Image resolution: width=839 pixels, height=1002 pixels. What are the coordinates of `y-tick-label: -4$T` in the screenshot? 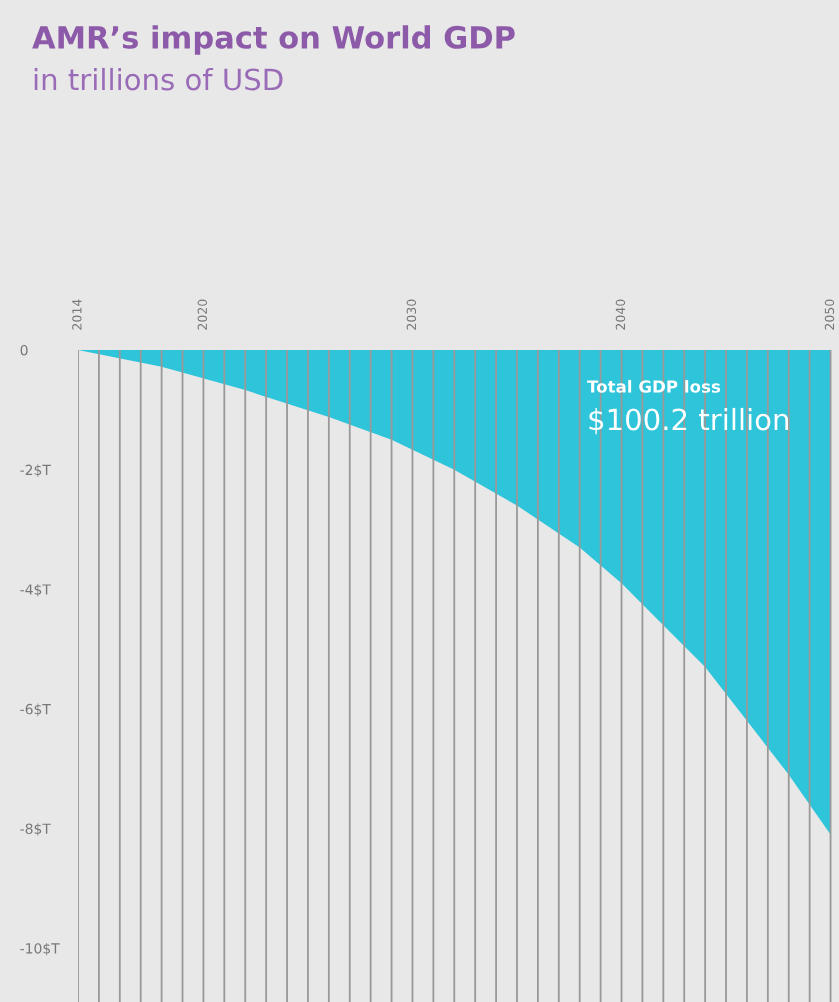 It's located at (35, 590).